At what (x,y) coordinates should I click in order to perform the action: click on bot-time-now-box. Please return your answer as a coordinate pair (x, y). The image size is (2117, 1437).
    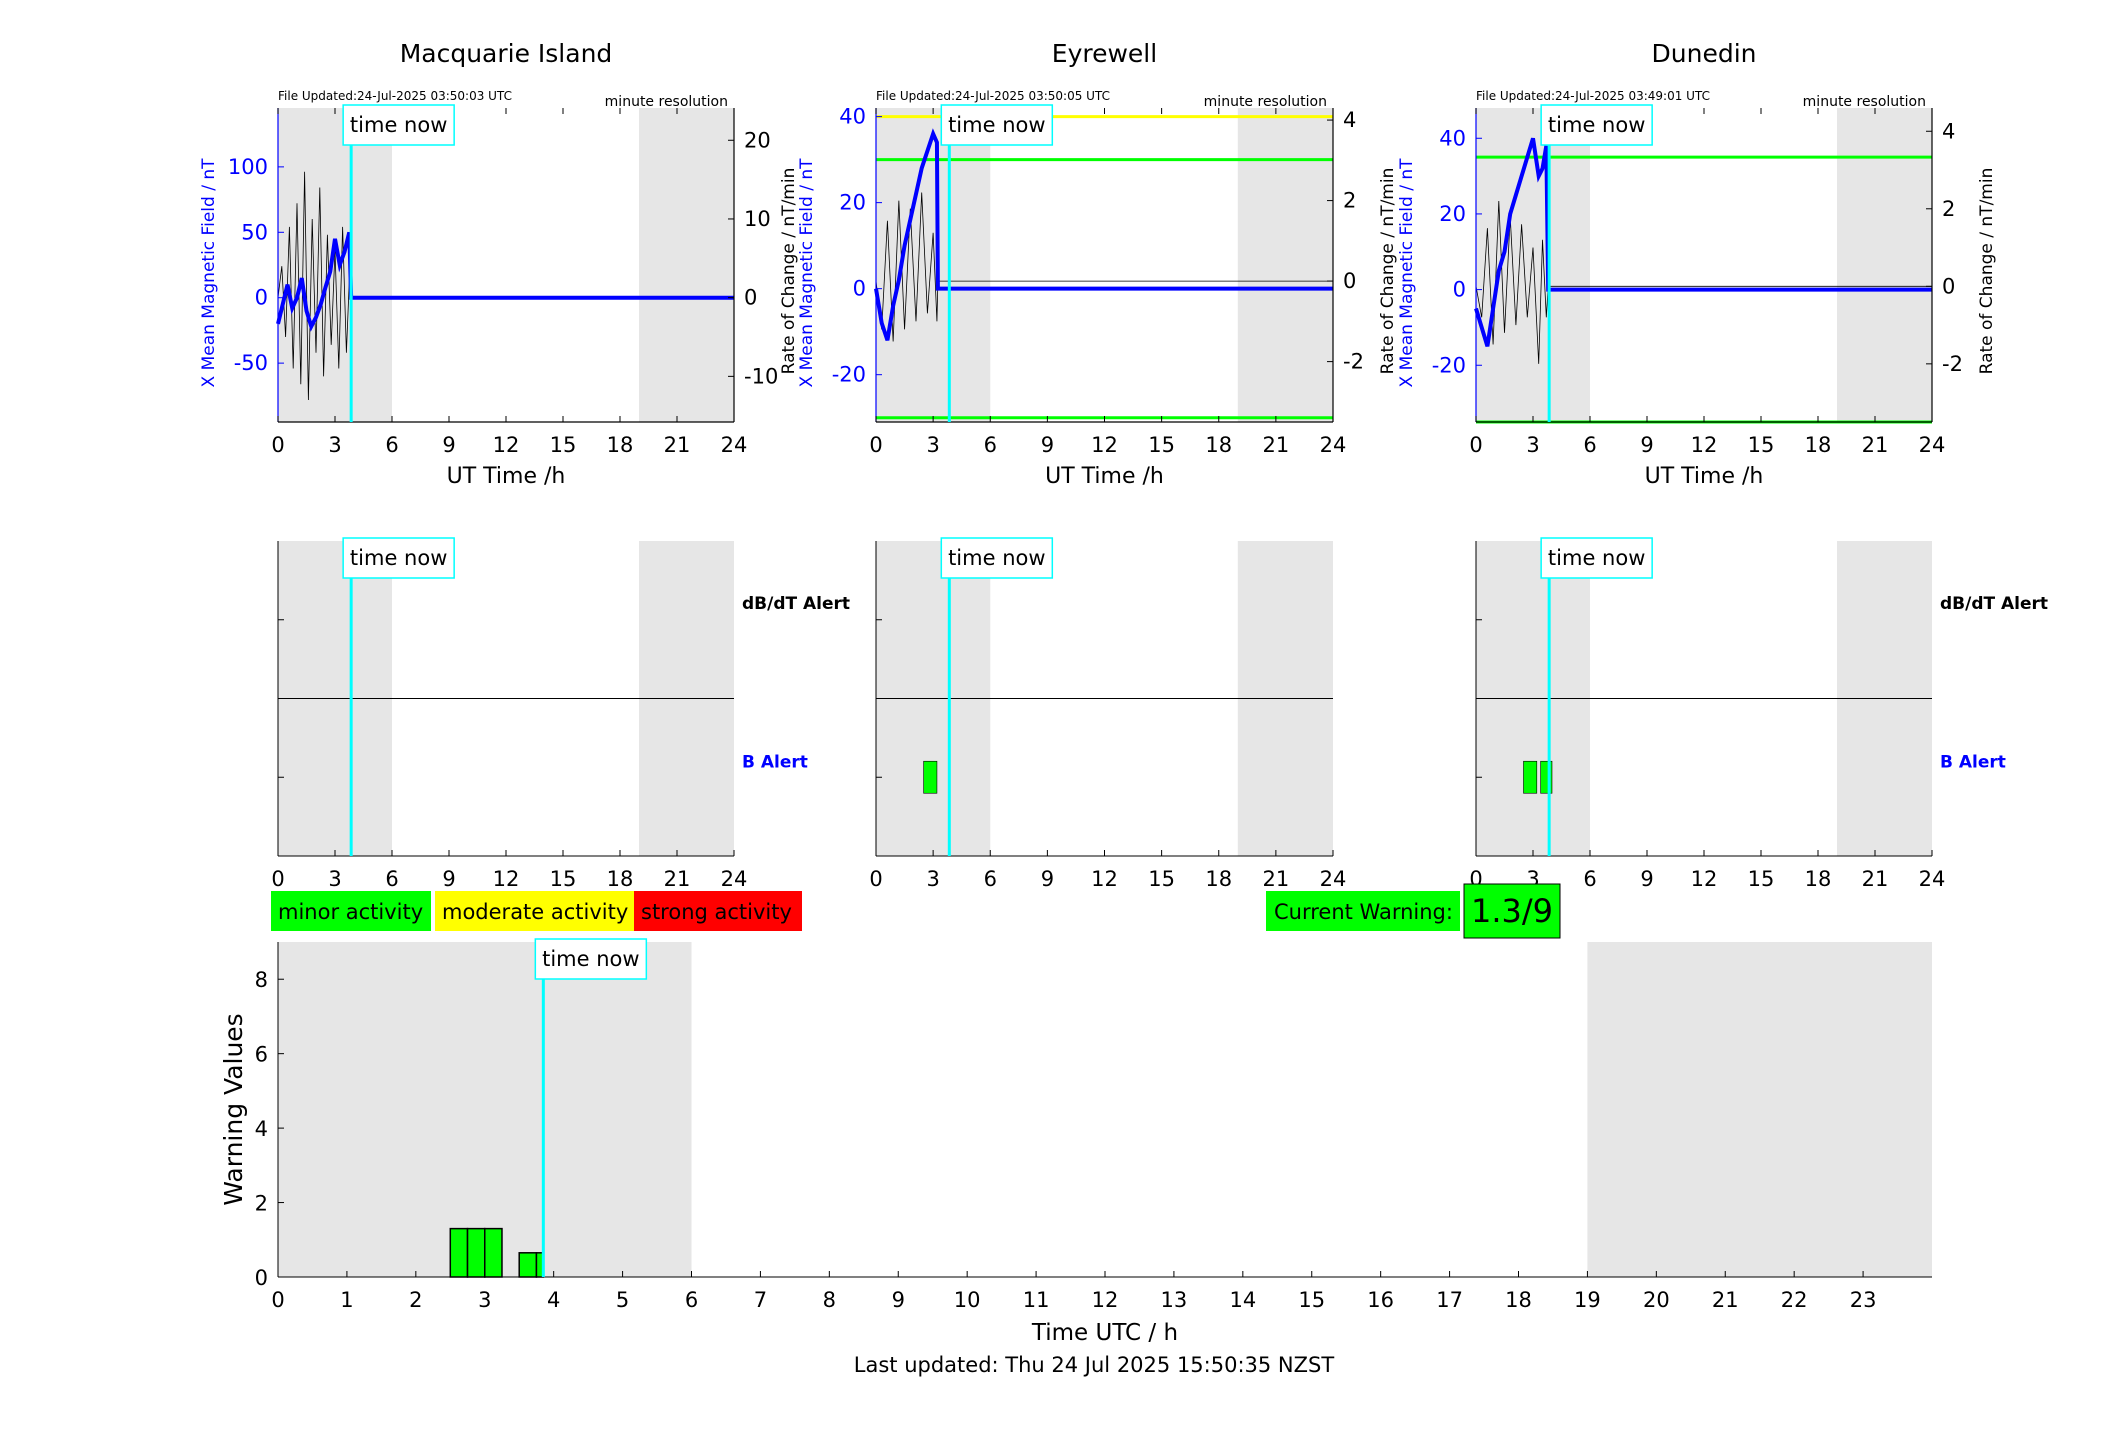
    Looking at the image, I should click on (591, 959).